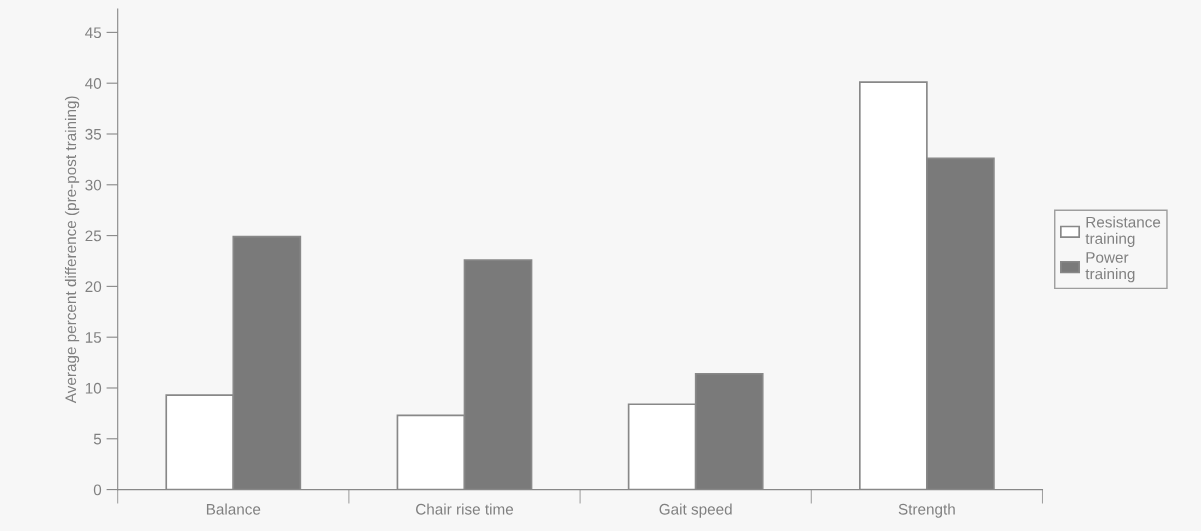  Describe the element at coordinates (1110, 267) in the screenshot. I see `legend-label: Power training` at that location.